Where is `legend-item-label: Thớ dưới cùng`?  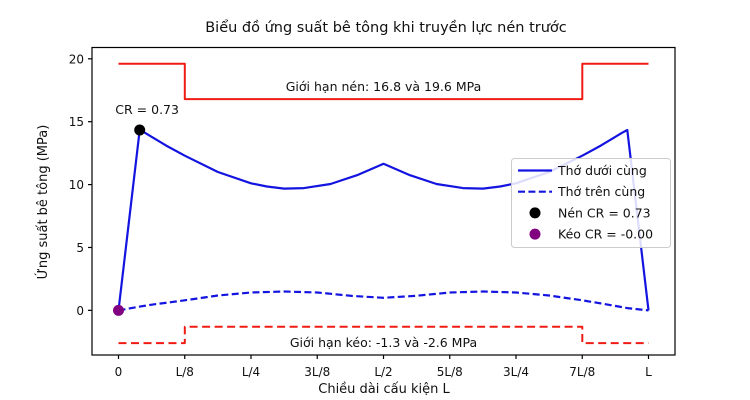
legend-item-label: Thớ dưới cùng is located at coordinates (602, 170).